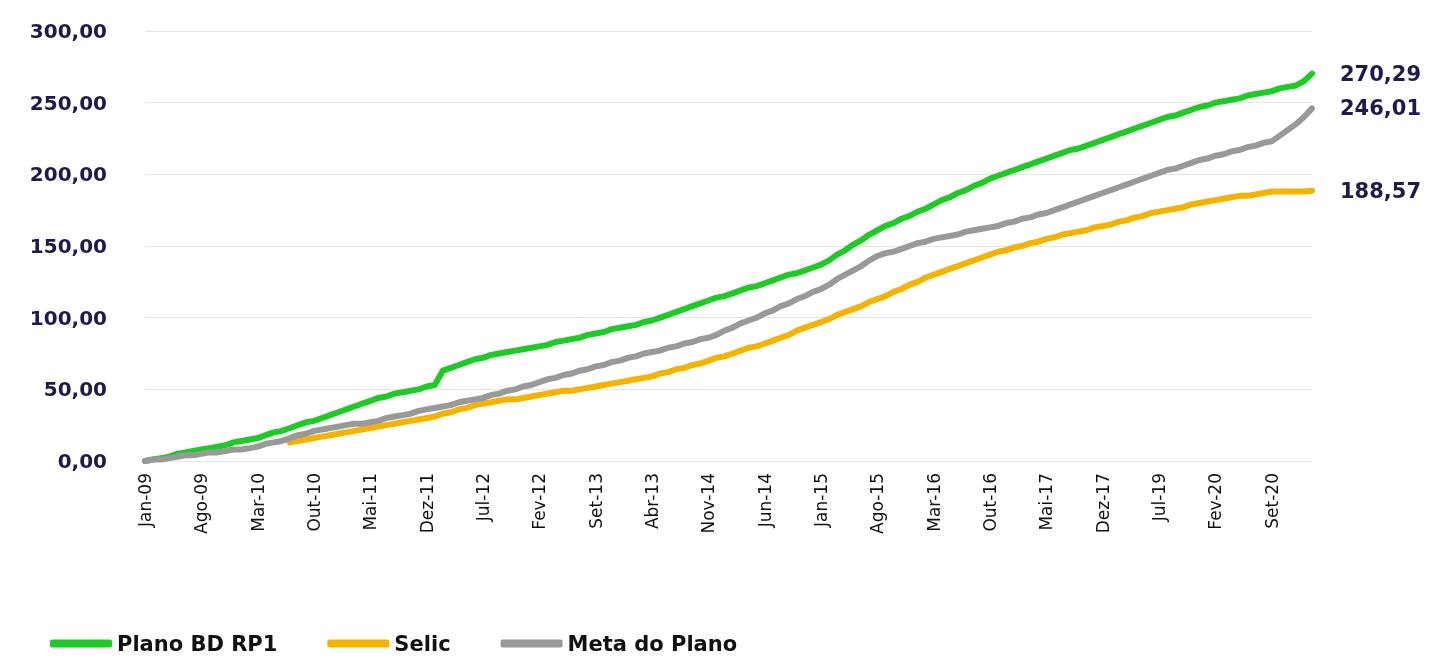 This screenshot has width=1434, height=661. What do you see at coordinates (68, 31) in the screenshot?
I see `y-tick-label: 300,00` at bounding box center [68, 31].